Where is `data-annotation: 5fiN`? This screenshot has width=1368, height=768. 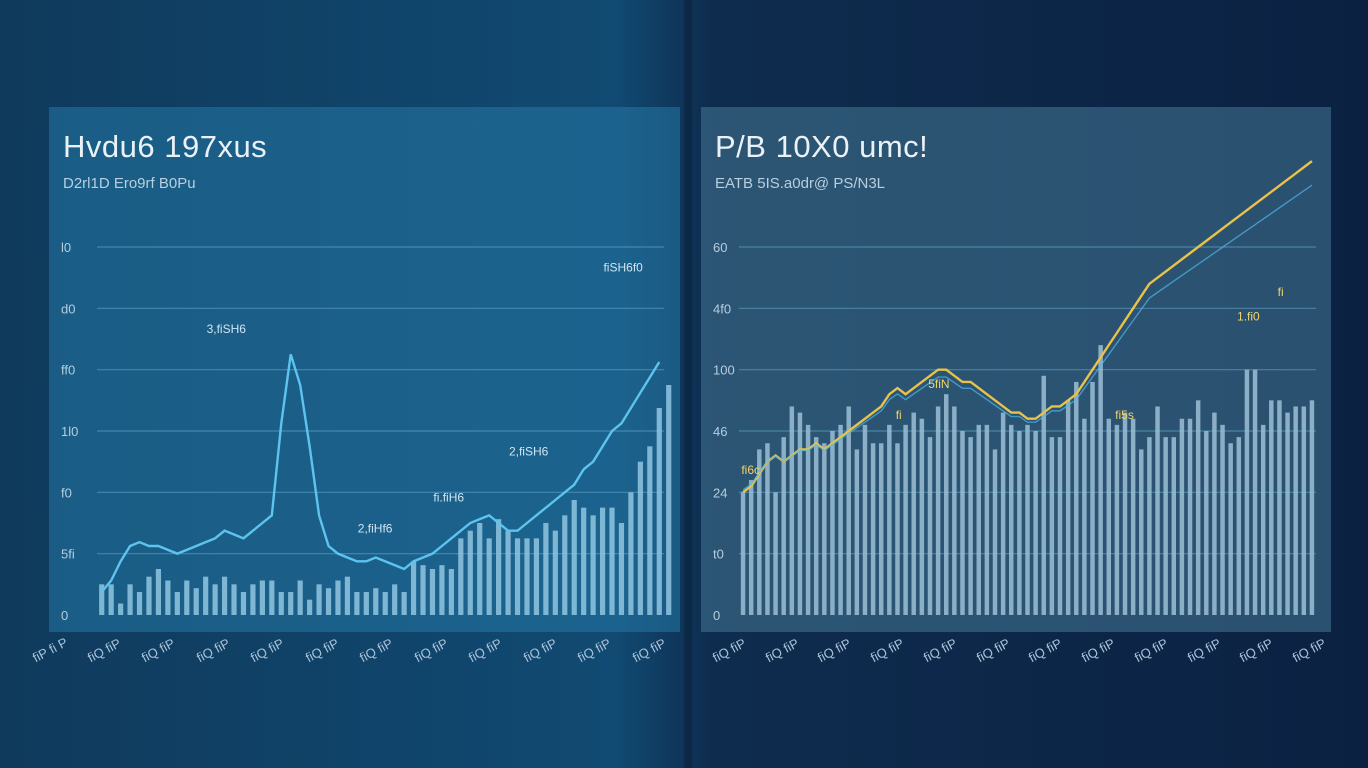 data-annotation: 5fiN is located at coordinates (938, 384).